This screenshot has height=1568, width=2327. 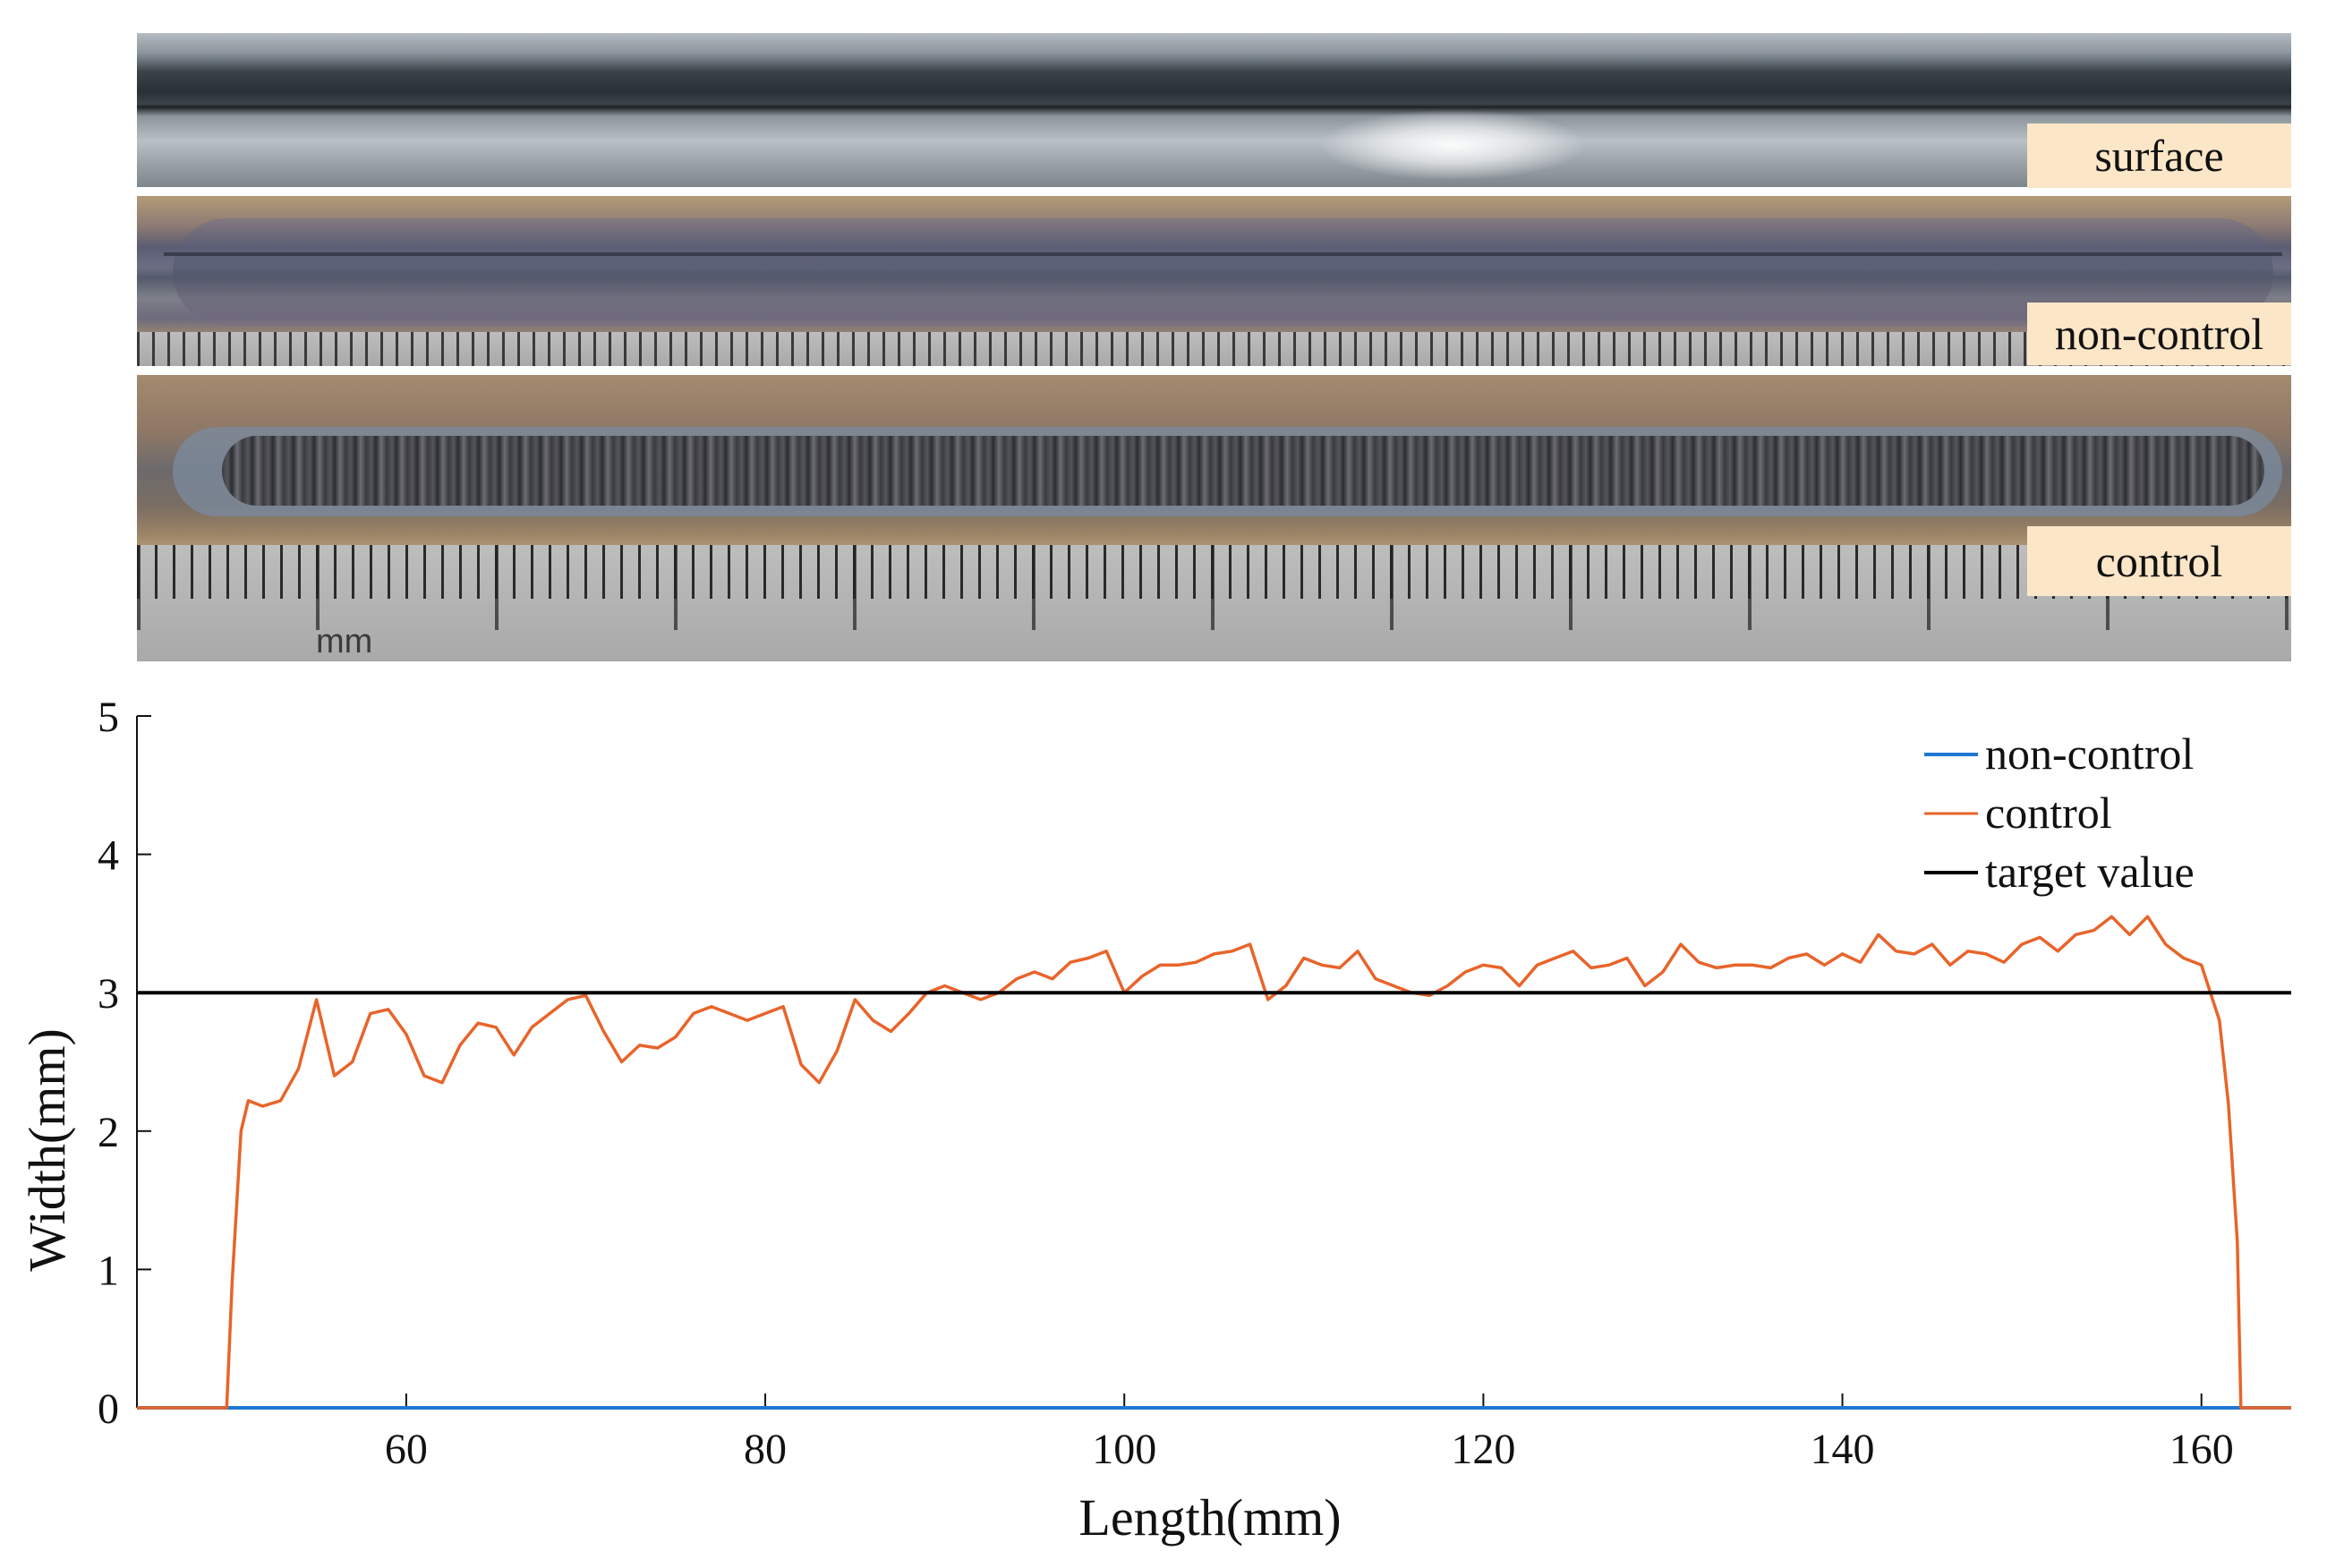 I want to click on photo-non-control, so click(x=1214, y=281).